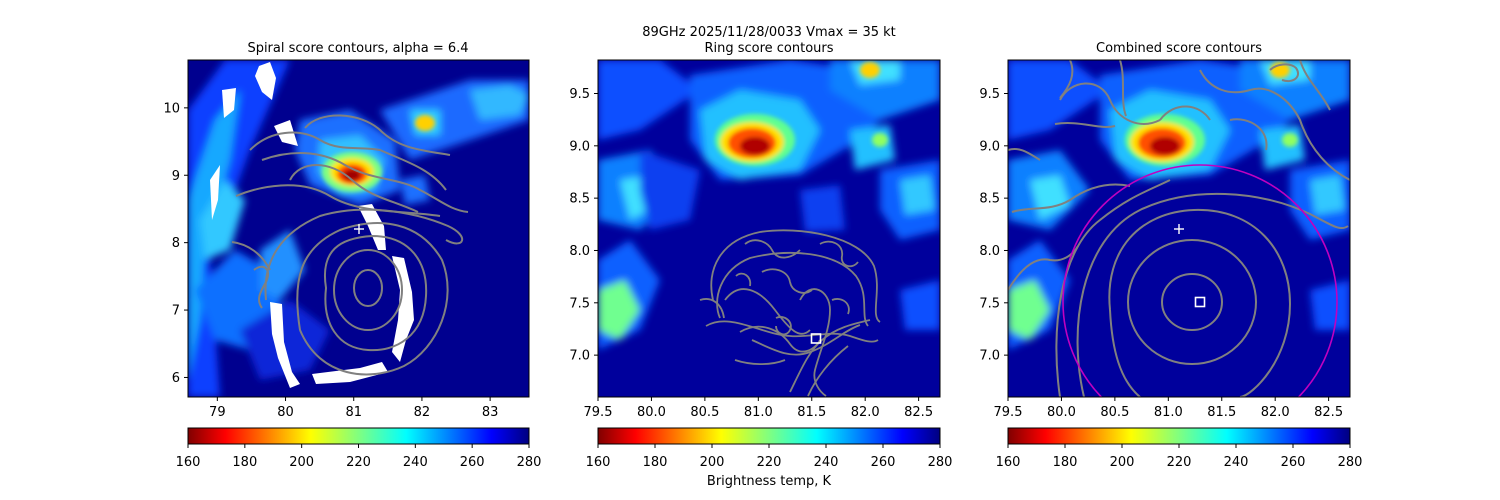 The width and height of the screenshot is (1500, 500). What do you see at coordinates (816, 338) in the screenshot?
I see `panel-ring-square-marker` at bounding box center [816, 338].